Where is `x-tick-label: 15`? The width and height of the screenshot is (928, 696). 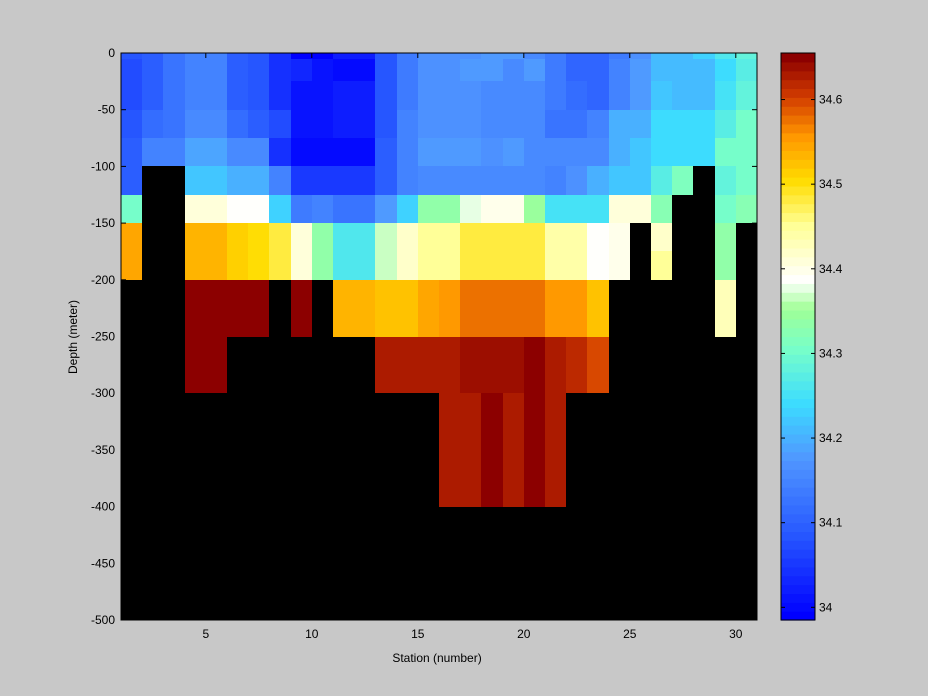 x-tick-label: 15 is located at coordinates (418, 634).